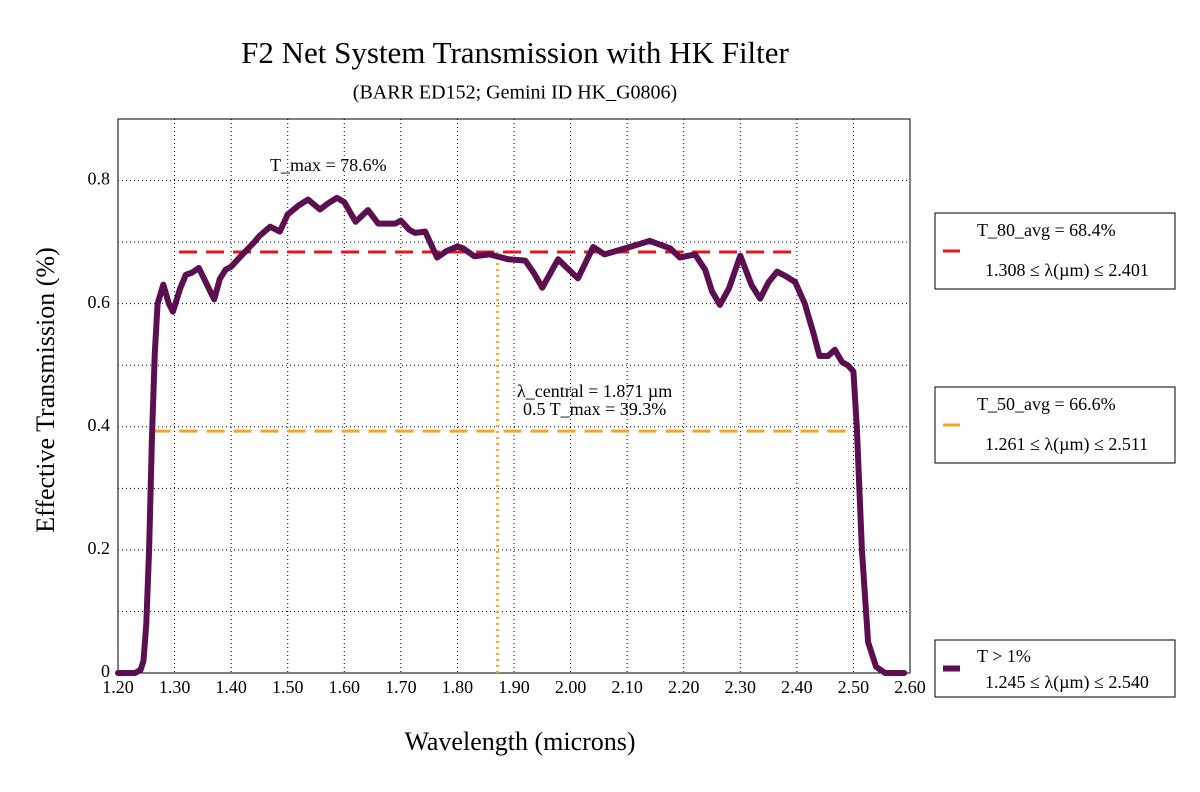 The width and height of the screenshot is (1200, 792). Describe the element at coordinates (231, 687) in the screenshot. I see `x-tick-label: 1.40` at that location.